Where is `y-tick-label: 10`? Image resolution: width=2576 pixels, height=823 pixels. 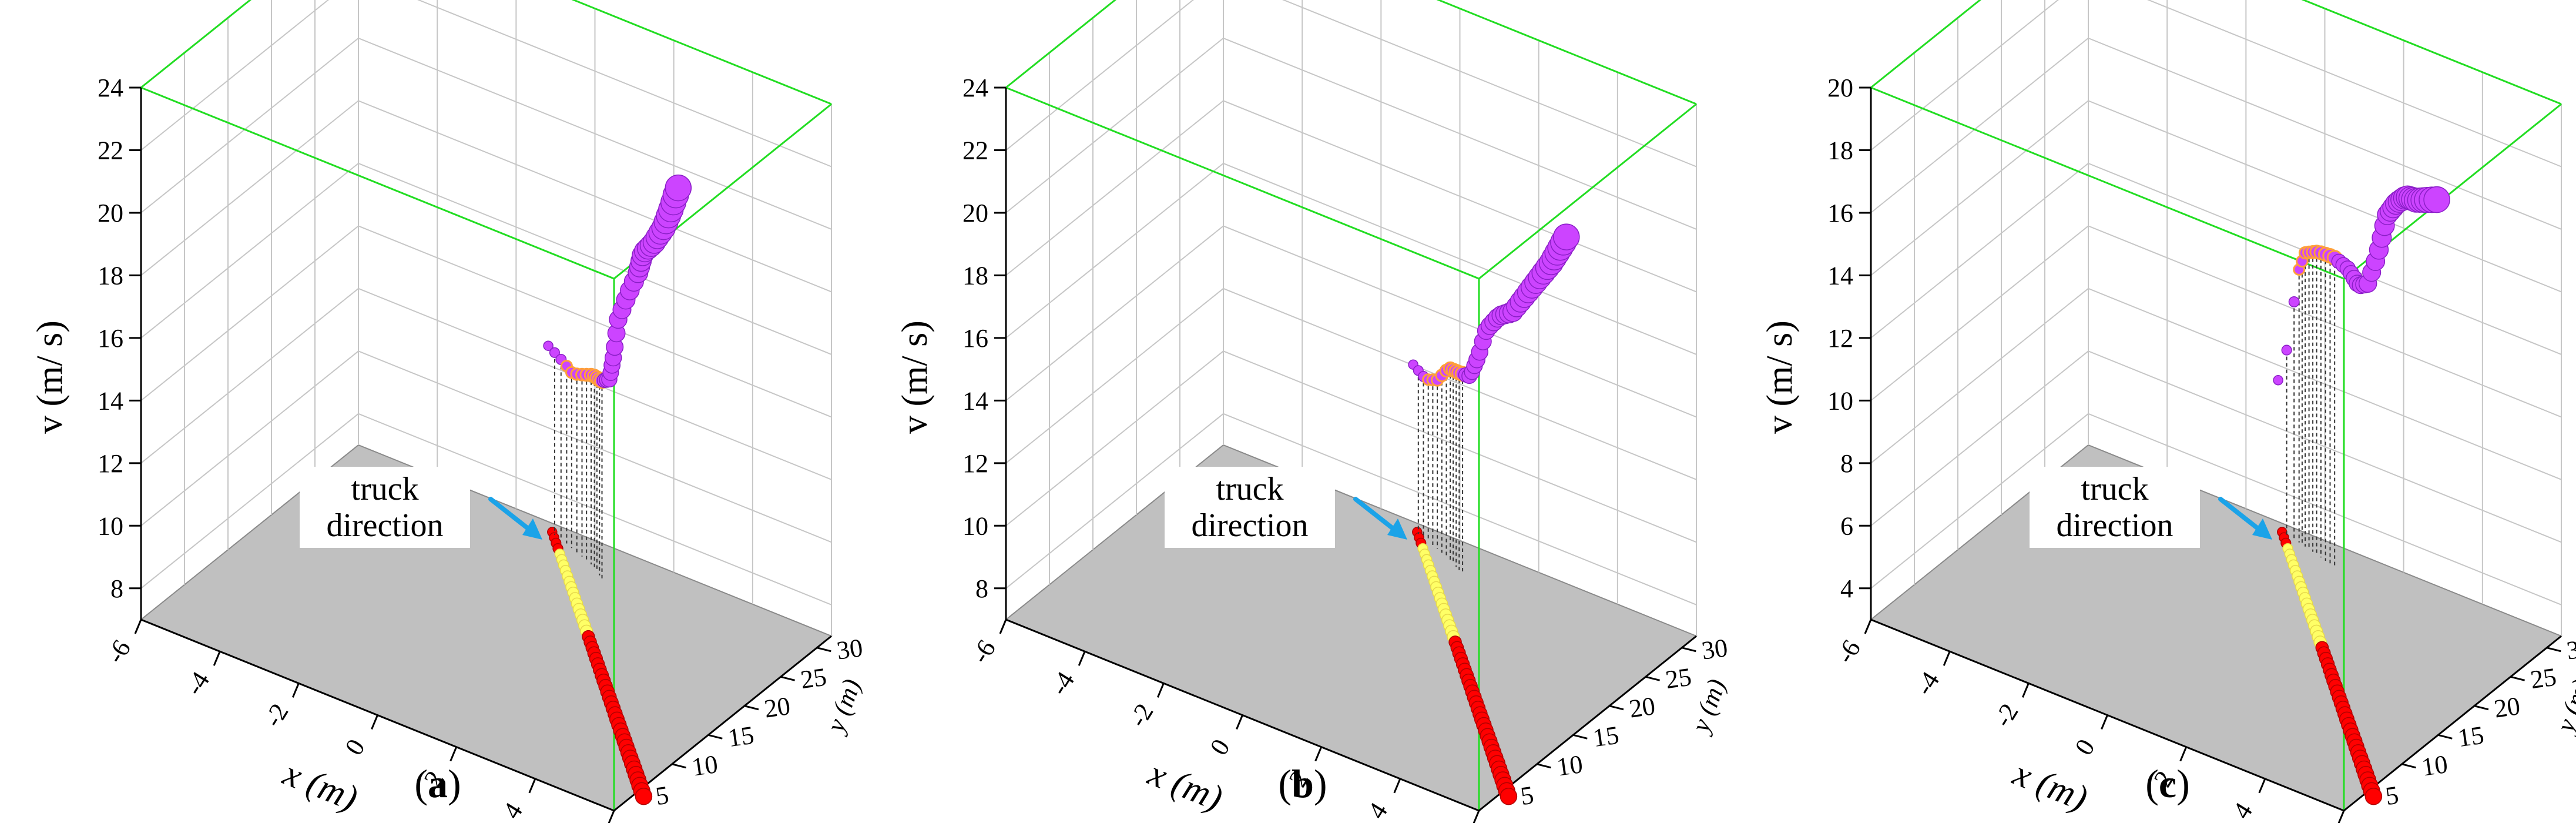
y-tick-label: 10 is located at coordinates (2434, 766).